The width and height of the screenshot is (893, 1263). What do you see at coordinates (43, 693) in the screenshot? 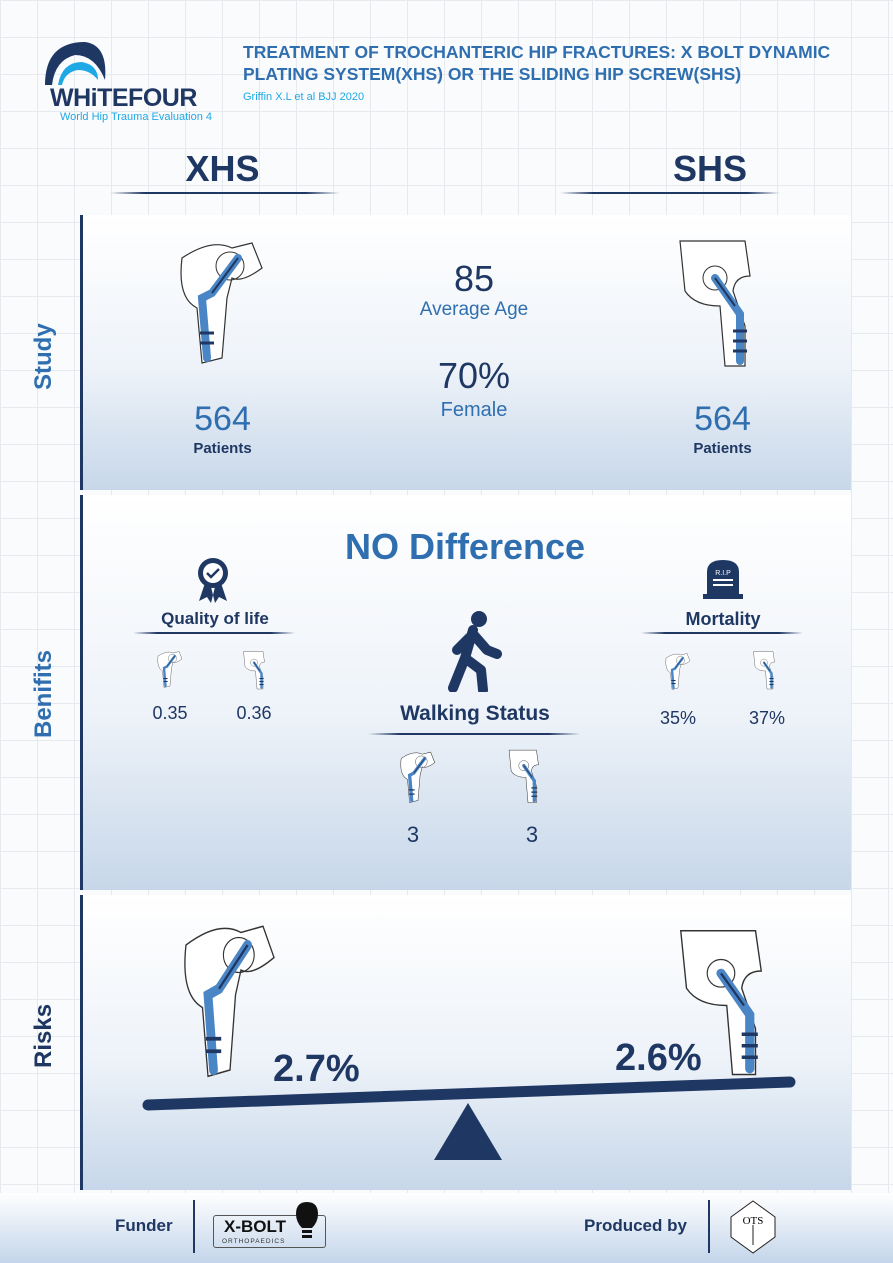
I see `benefits-label: Benifits` at bounding box center [43, 693].